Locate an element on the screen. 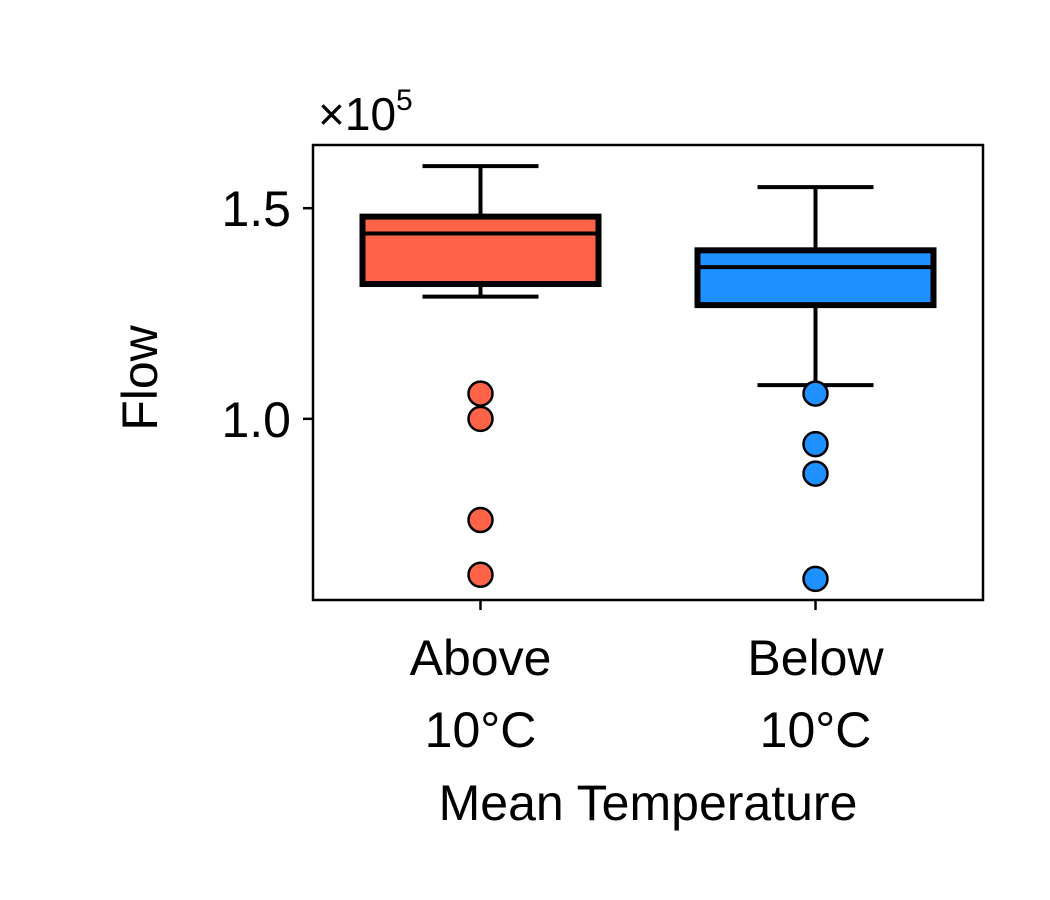 This screenshot has width=1050, height=900. y-axis-multiplier: ×10⁵ is located at coordinates (365, 112).